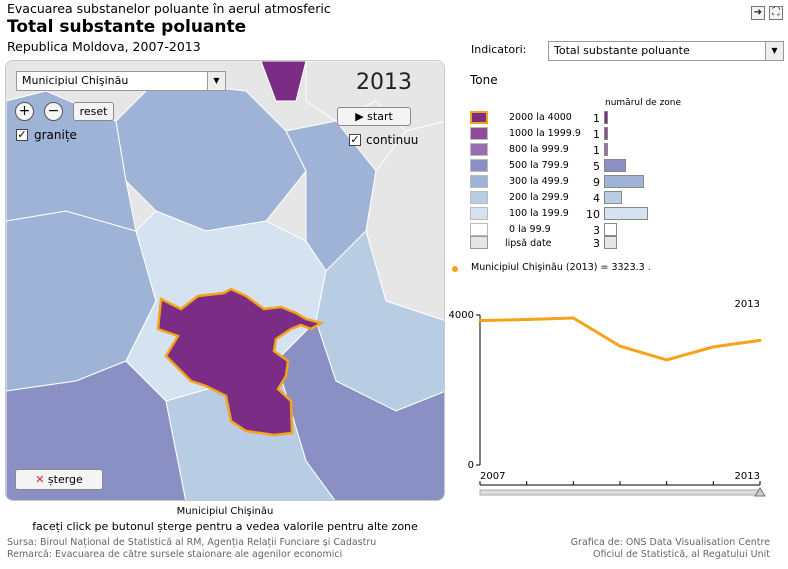 The image size is (788, 569). I want to click on plus-icon: +, so click(24, 111).